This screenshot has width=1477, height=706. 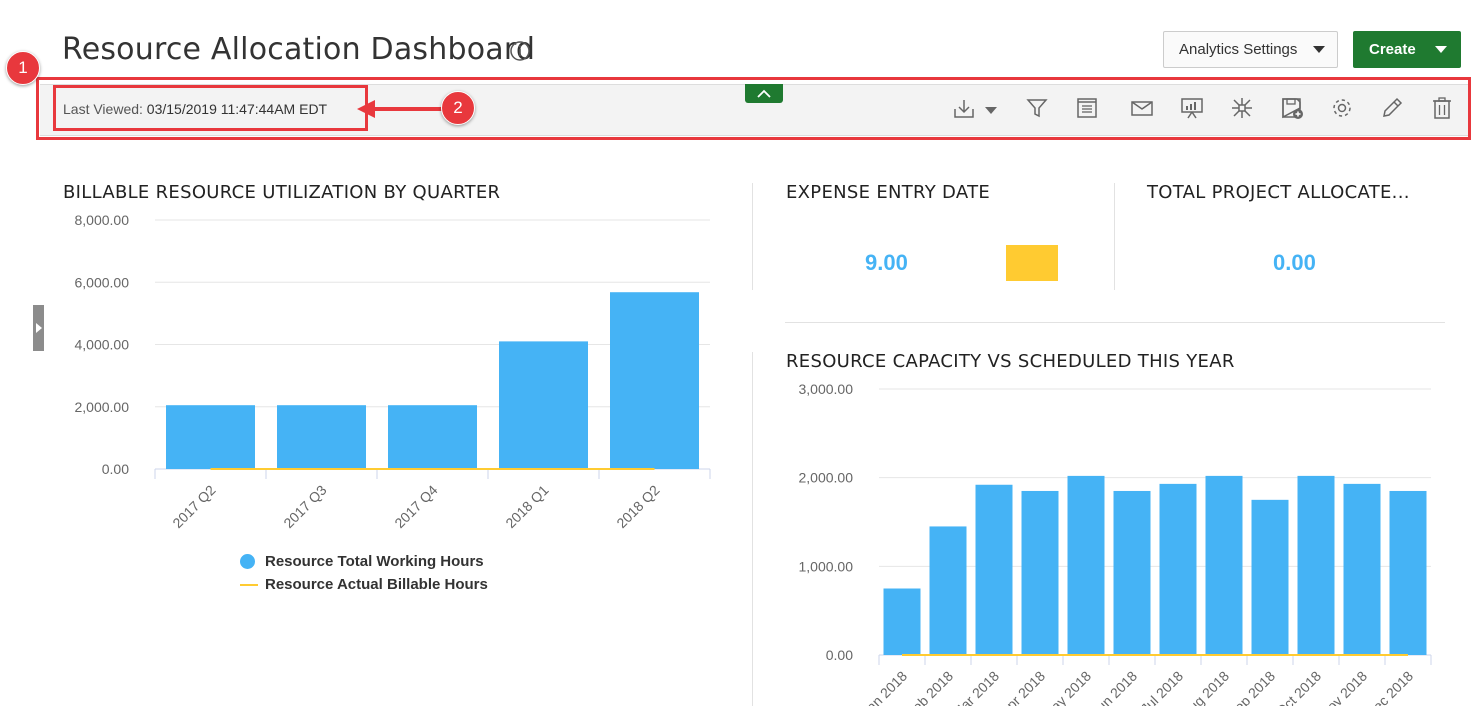 I want to click on annotation-highlight-toolbar, so click(x=753, y=108).